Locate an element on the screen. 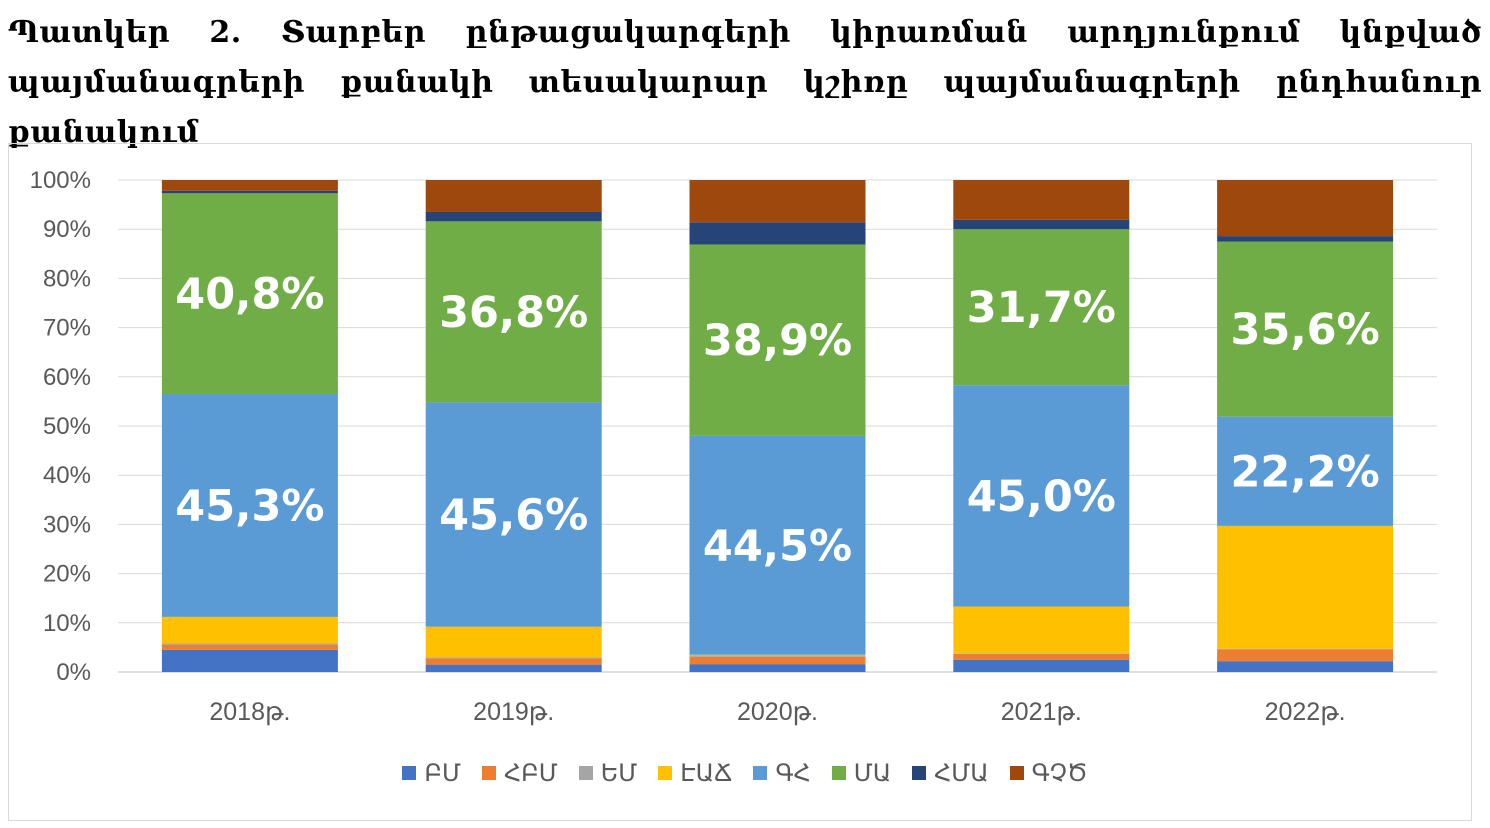 The width and height of the screenshot is (1490, 828). y-tick-label: 0% is located at coordinates (73, 672).